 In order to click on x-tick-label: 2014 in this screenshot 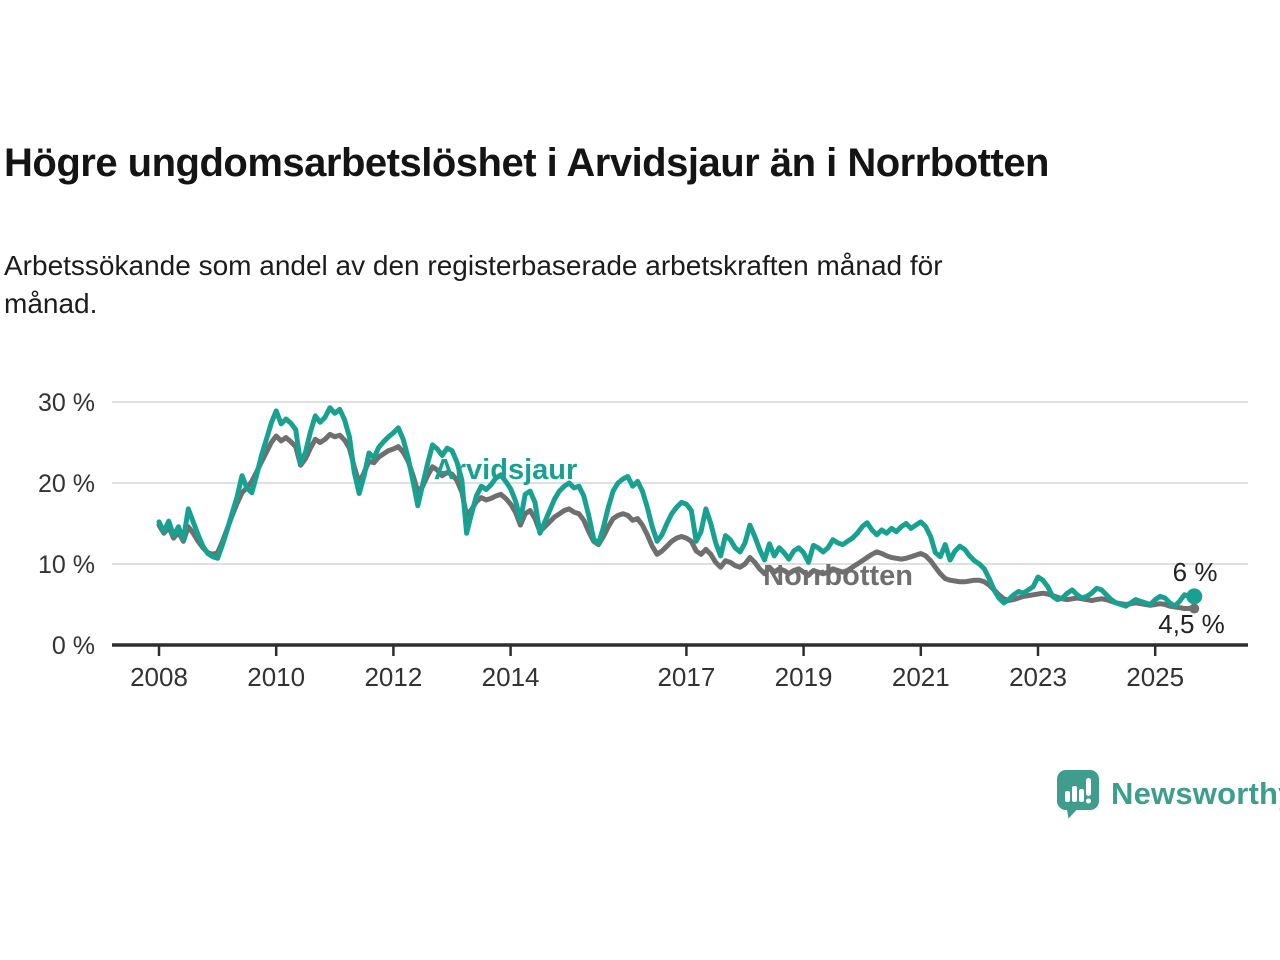, I will do `click(511, 677)`.